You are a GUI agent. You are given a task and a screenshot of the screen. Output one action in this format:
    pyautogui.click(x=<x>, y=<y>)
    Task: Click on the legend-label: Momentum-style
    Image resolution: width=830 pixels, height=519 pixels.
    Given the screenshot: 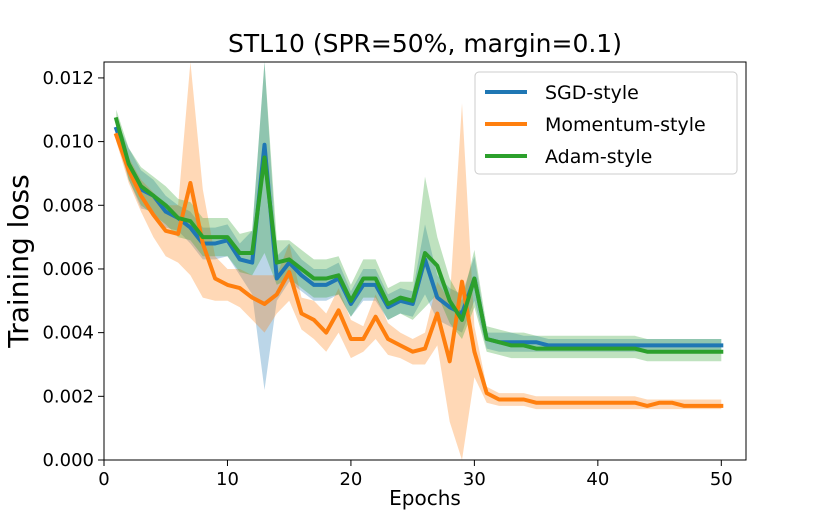 What is the action you would take?
    pyautogui.click(x=625, y=125)
    